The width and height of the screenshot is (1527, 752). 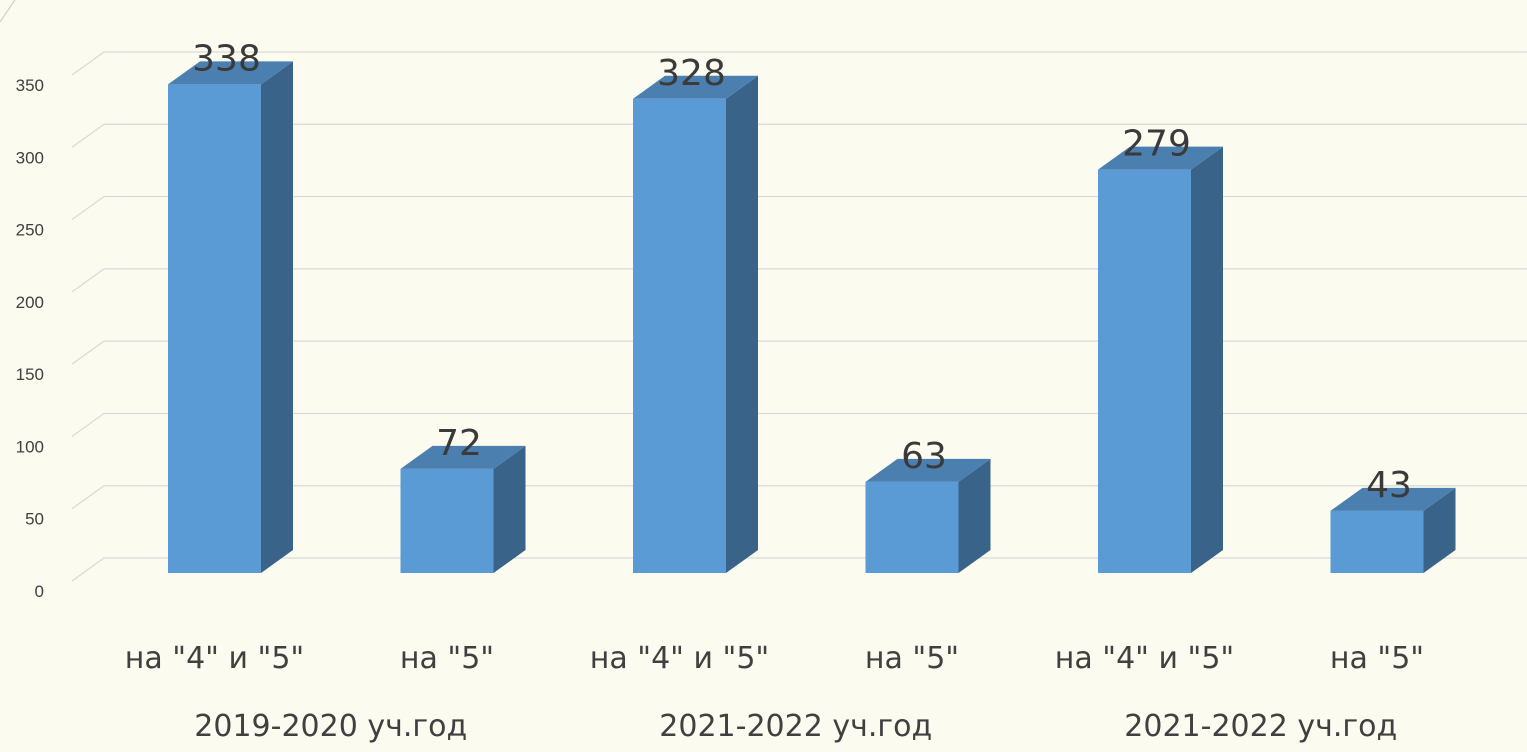 What do you see at coordinates (1156, 144) in the screenshot?
I see `data-label: 279` at bounding box center [1156, 144].